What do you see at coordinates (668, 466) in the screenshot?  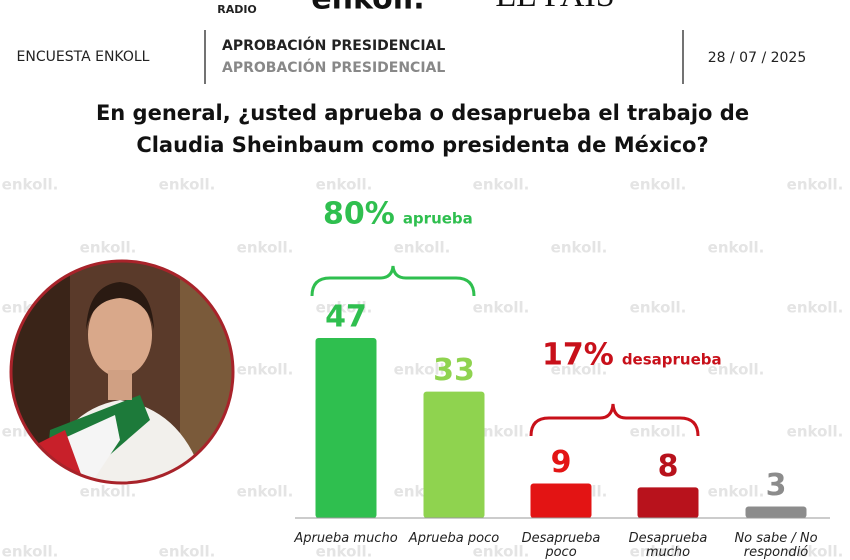 I see `value-label: 8` at bounding box center [668, 466].